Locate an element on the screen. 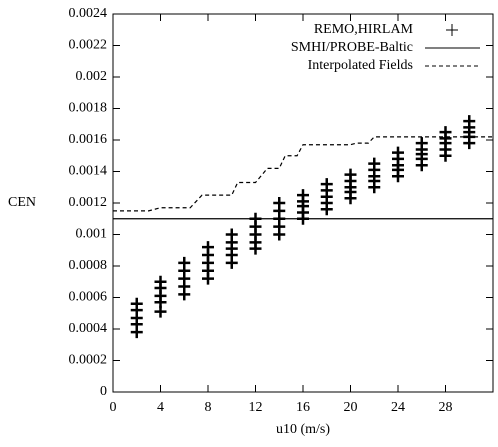  x-tick-label: 28 is located at coordinates (446, 407).